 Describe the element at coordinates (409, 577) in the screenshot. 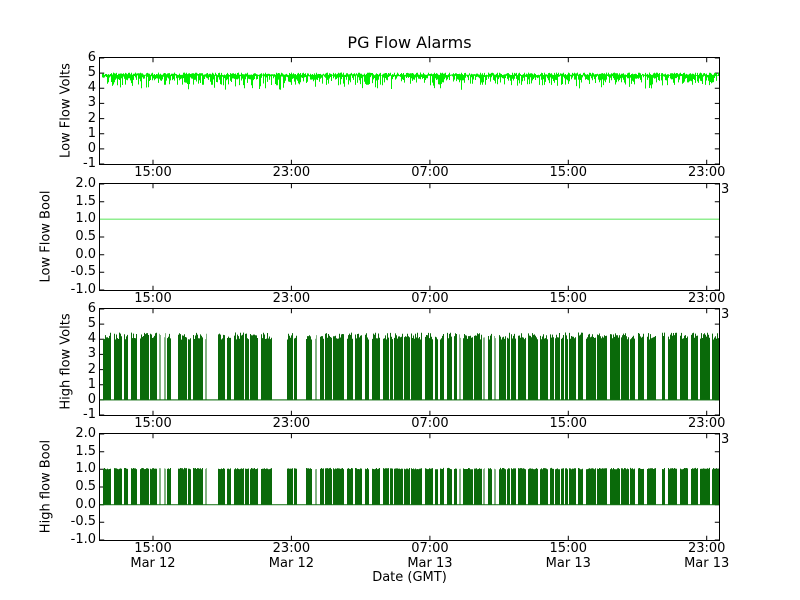

I see `x-axis-label: Date (GMT)` at that location.